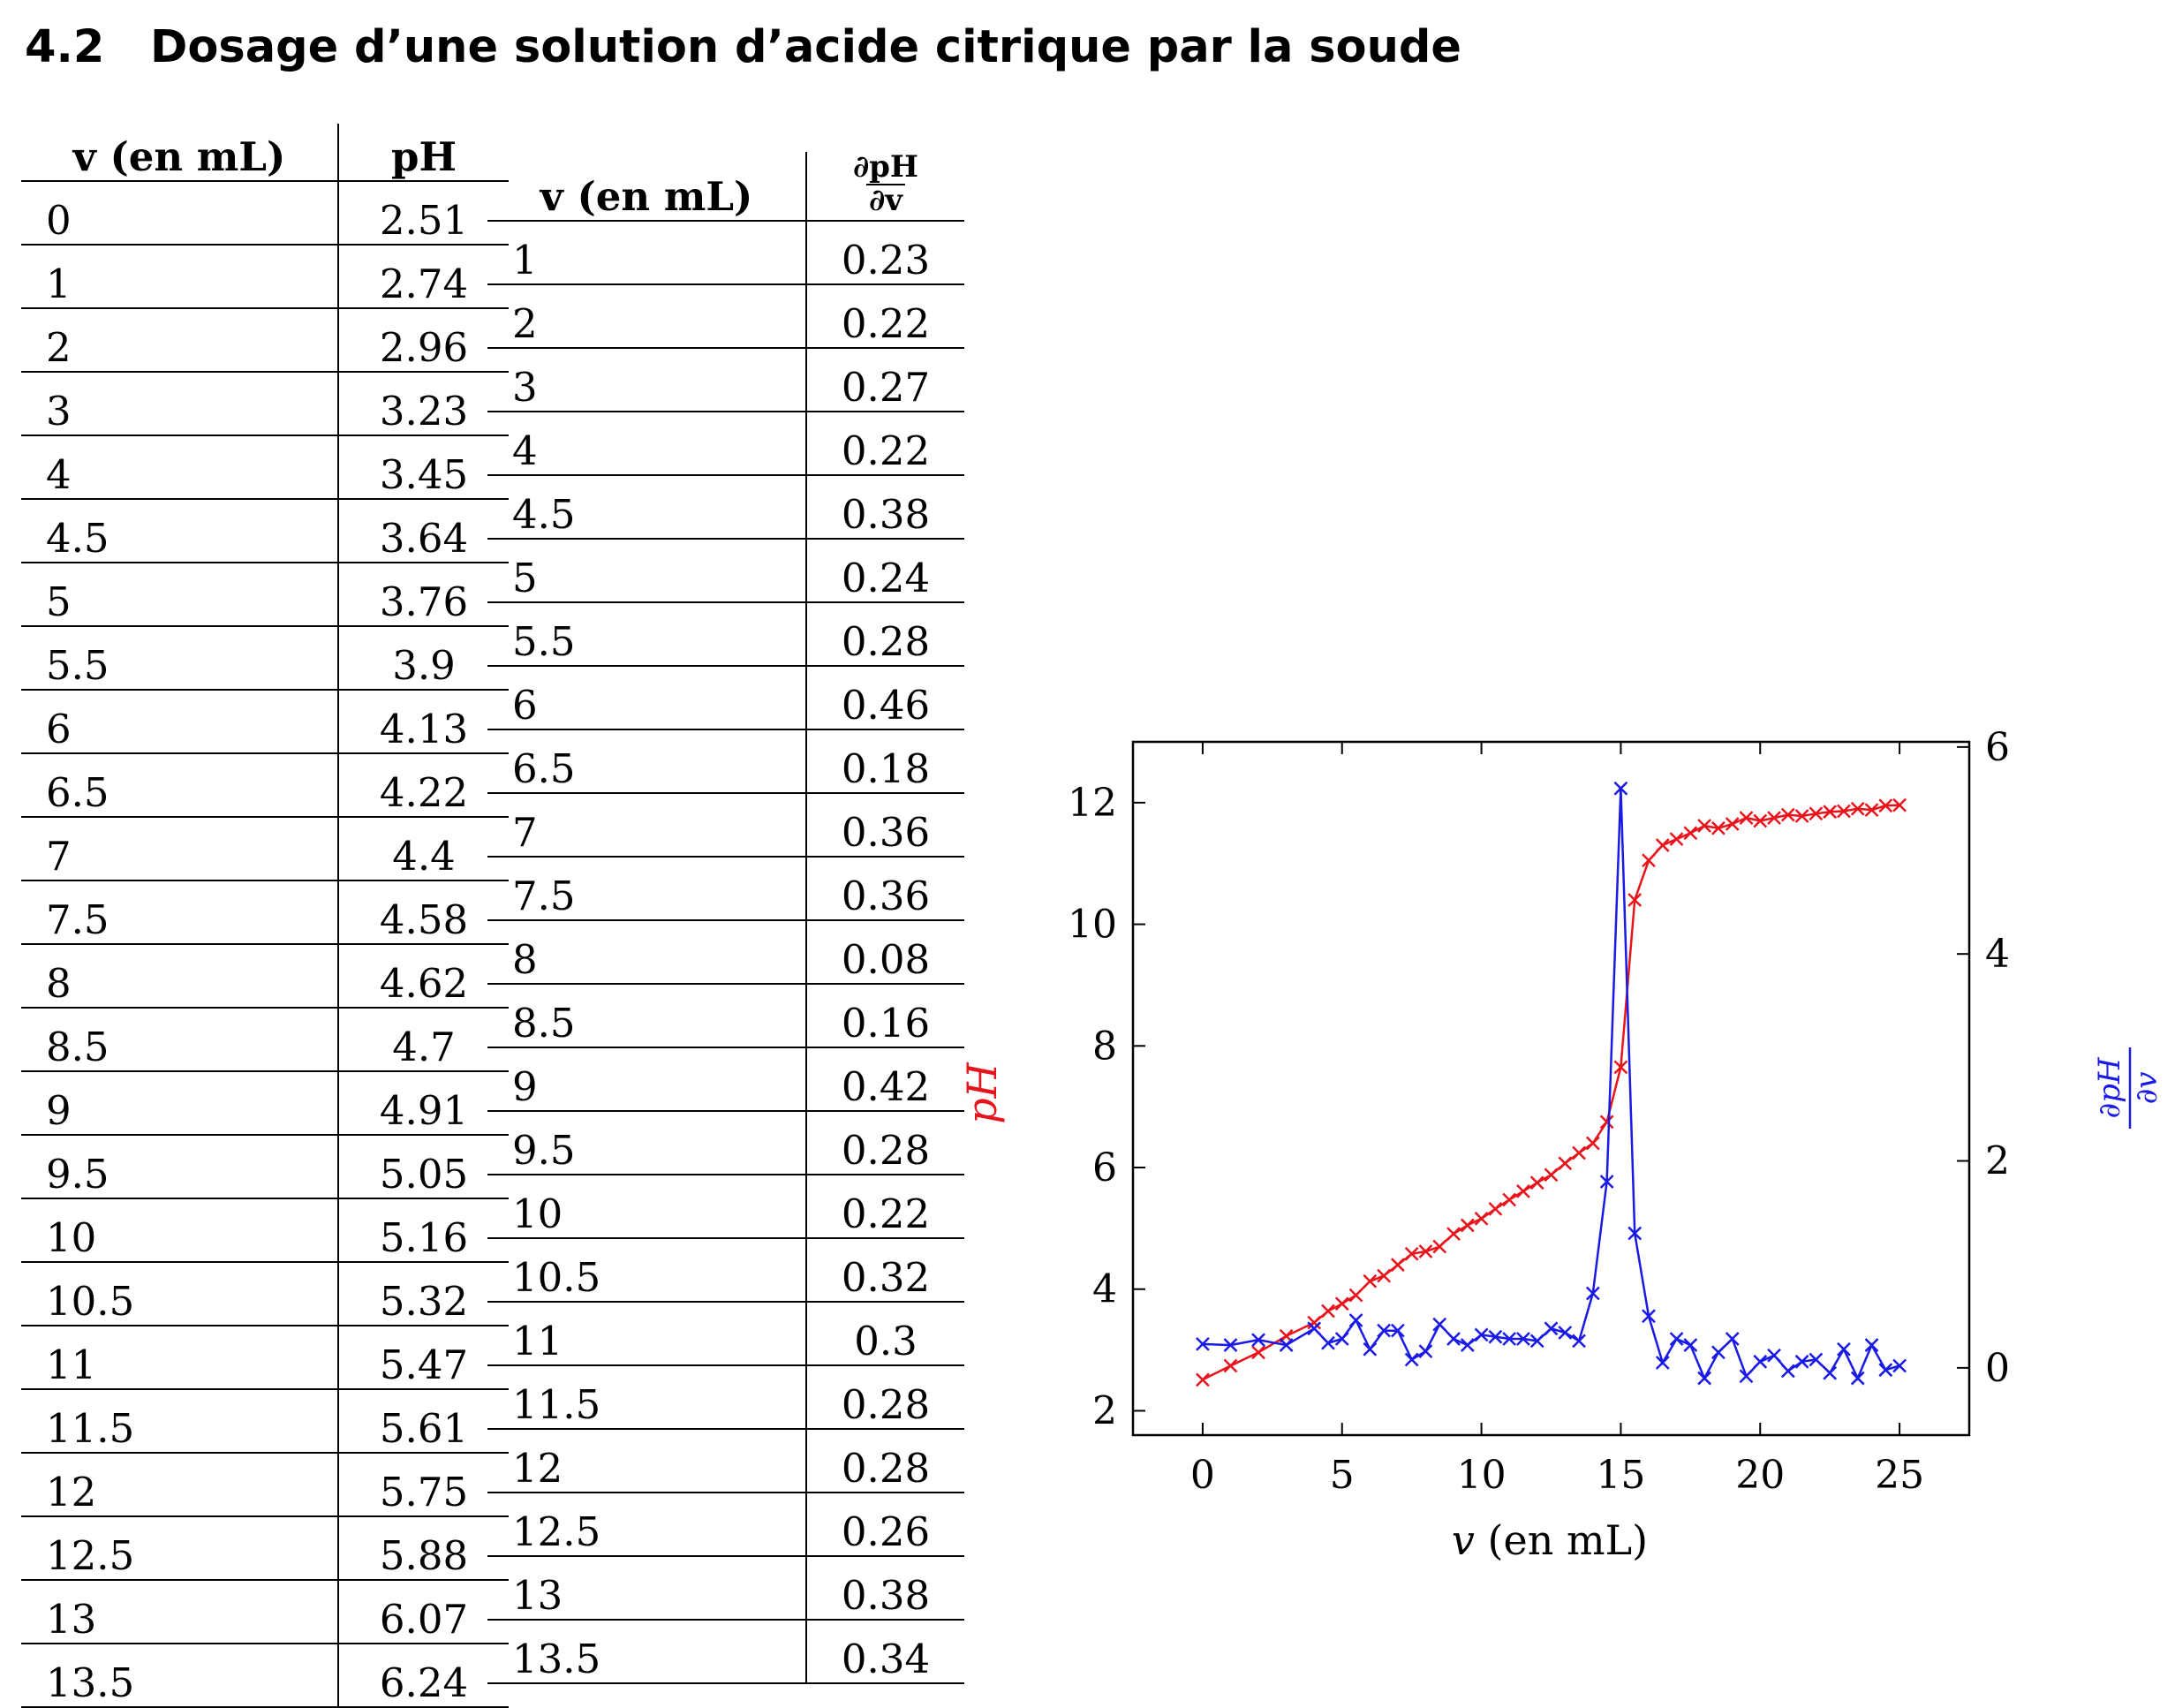  What do you see at coordinates (1997, 747) in the screenshot?
I see `right-tick-label: 6` at bounding box center [1997, 747].